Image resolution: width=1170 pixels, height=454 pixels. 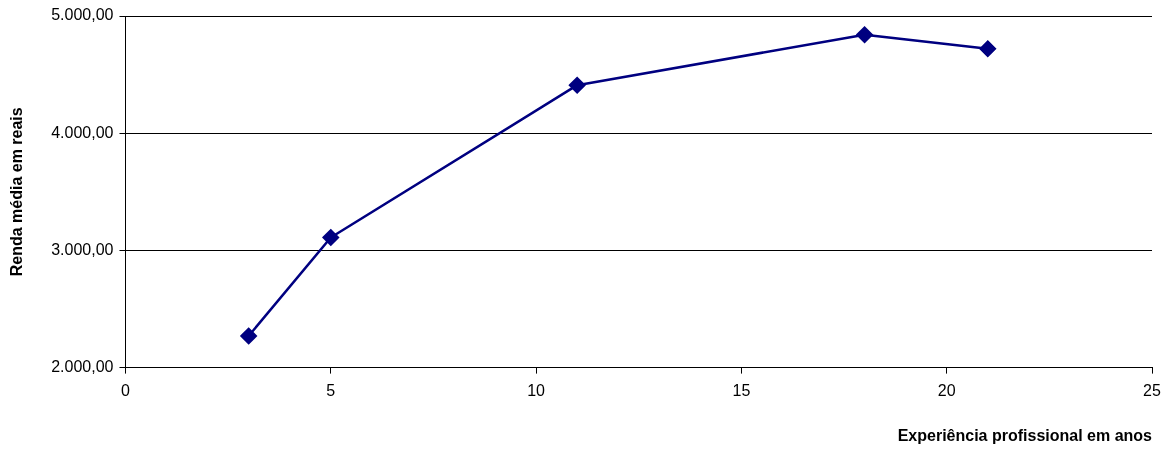 What do you see at coordinates (126, 390) in the screenshot?
I see `x-tick-label: 0` at bounding box center [126, 390].